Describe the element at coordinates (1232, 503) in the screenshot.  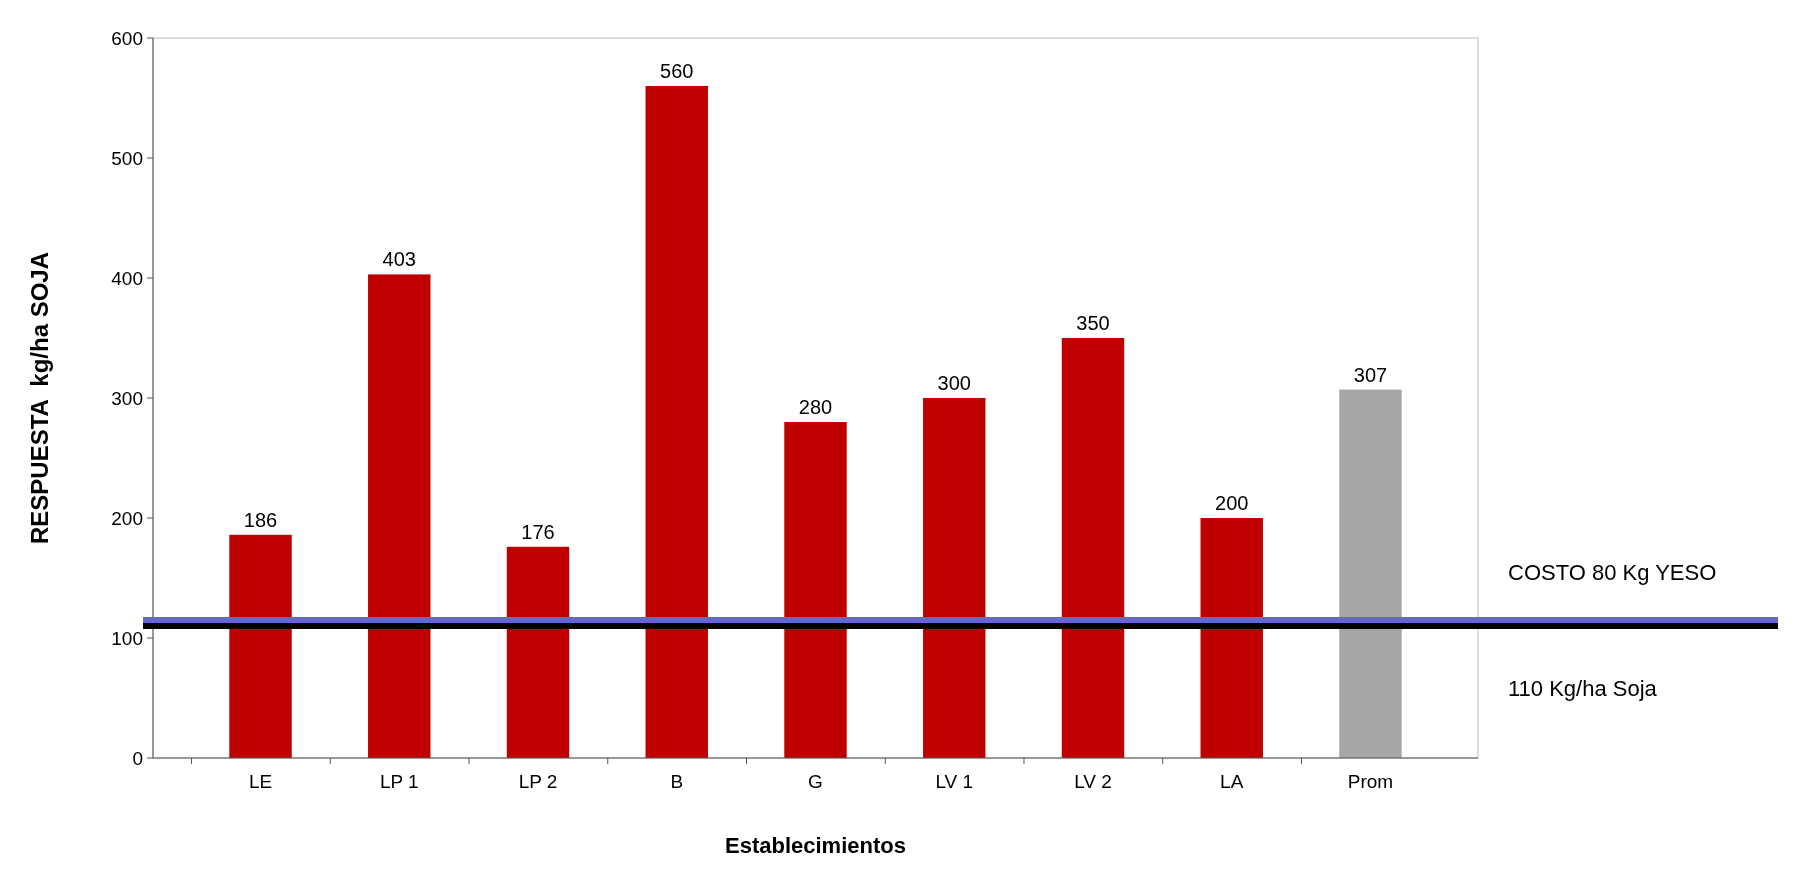
I see `data-label: 200` at that location.